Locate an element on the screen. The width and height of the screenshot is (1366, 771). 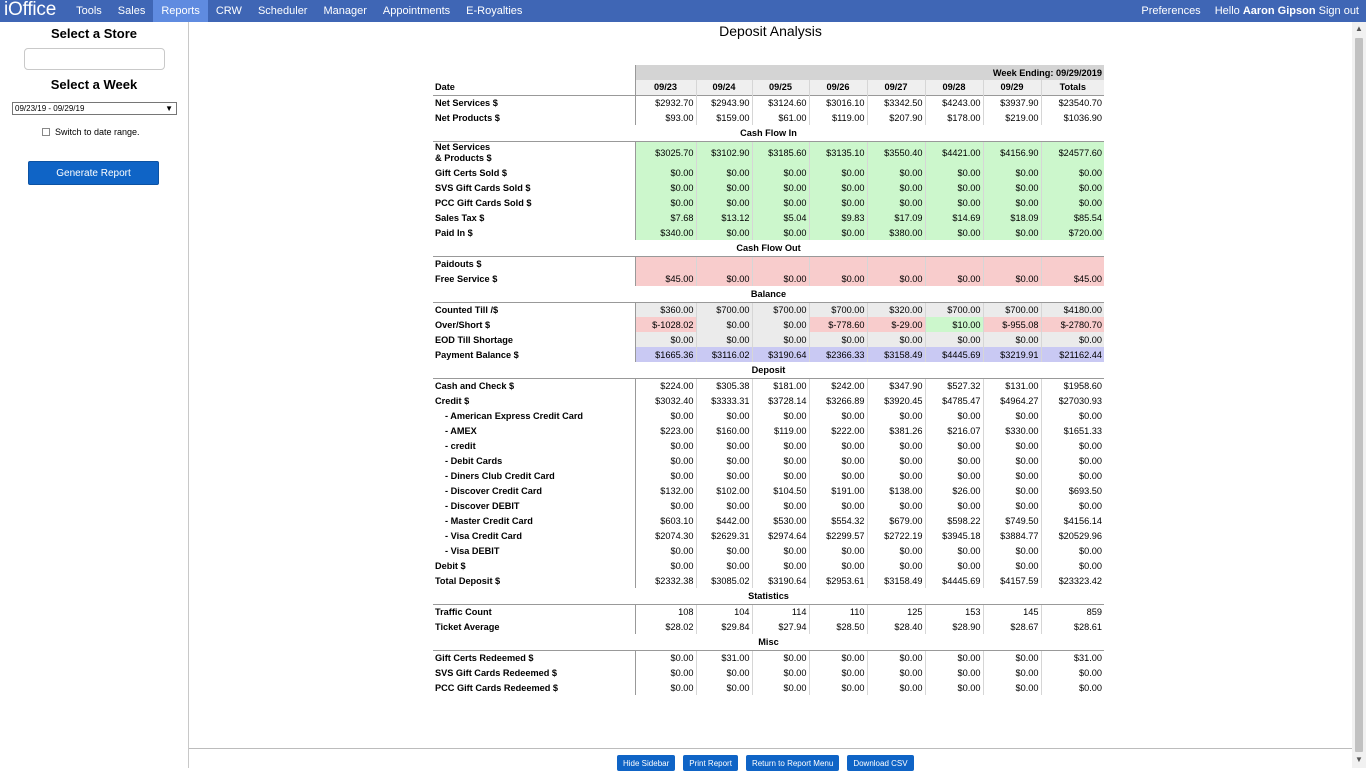
value-cell: 114 is located at coordinates (780, 611).